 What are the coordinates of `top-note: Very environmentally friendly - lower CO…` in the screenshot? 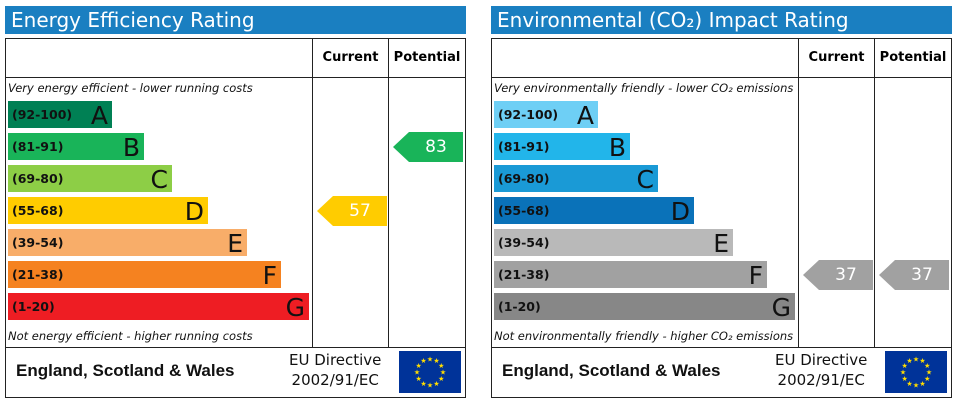 It's located at (644, 88).